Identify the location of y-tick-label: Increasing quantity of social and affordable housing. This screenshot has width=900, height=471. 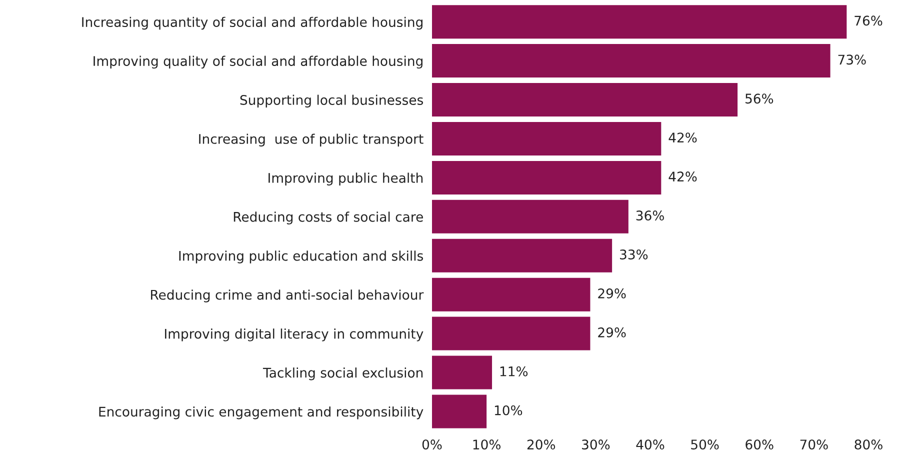
(252, 23).